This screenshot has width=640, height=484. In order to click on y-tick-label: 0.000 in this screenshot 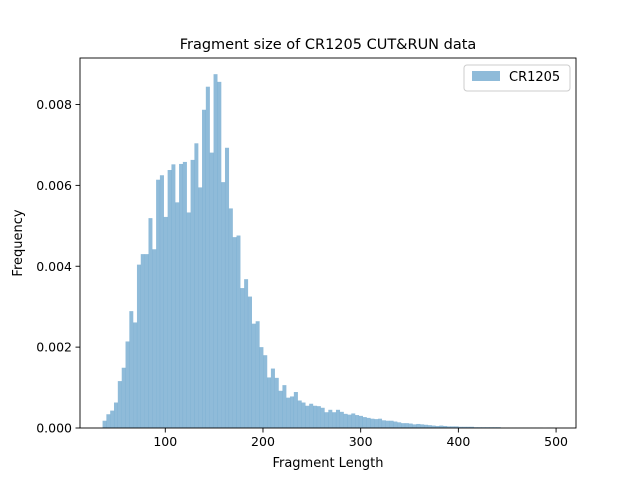, I will do `click(54, 428)`.